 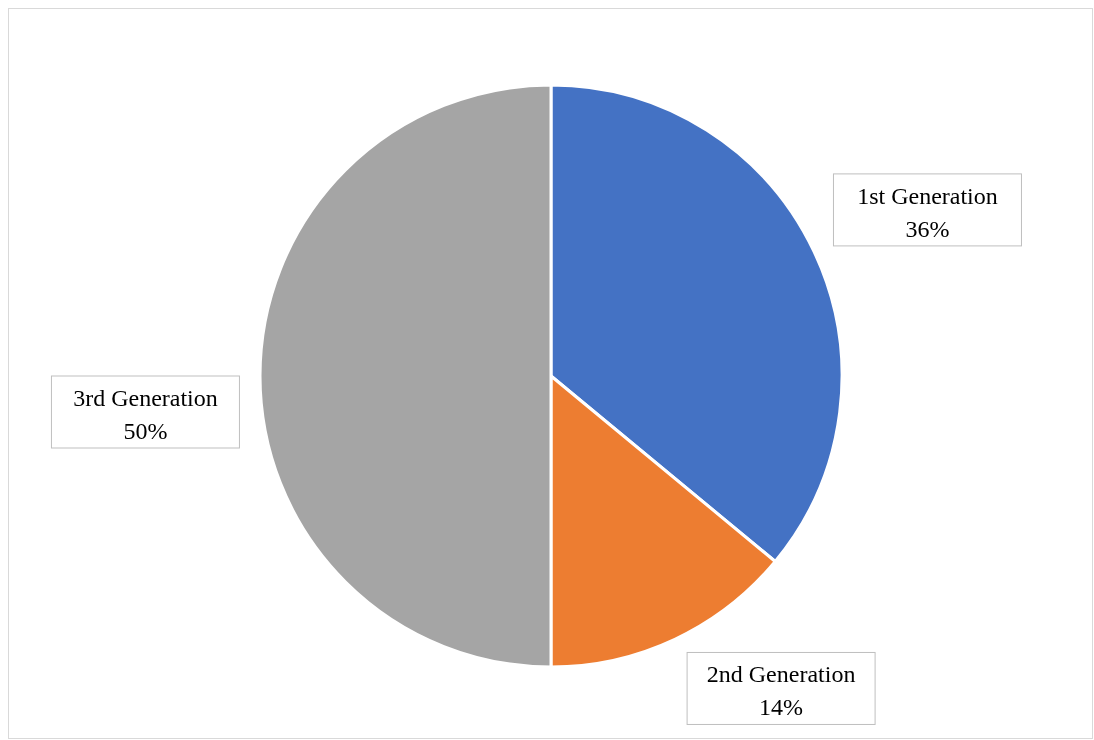 I want to click on data-label: 36%, so click(x=927, y=228).